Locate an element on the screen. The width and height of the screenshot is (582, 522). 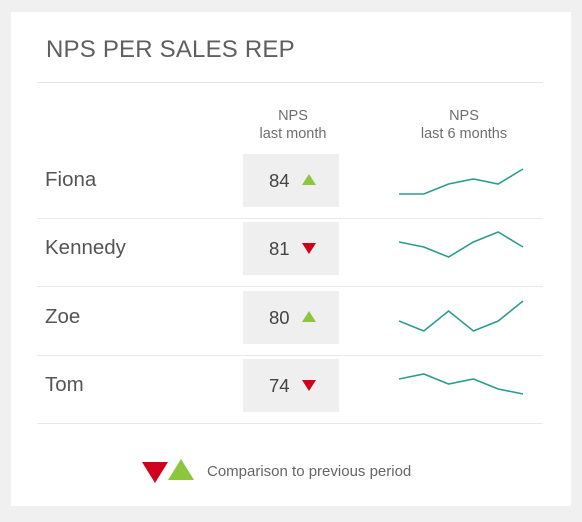
legend-icons is located at coordinates (168, 471).